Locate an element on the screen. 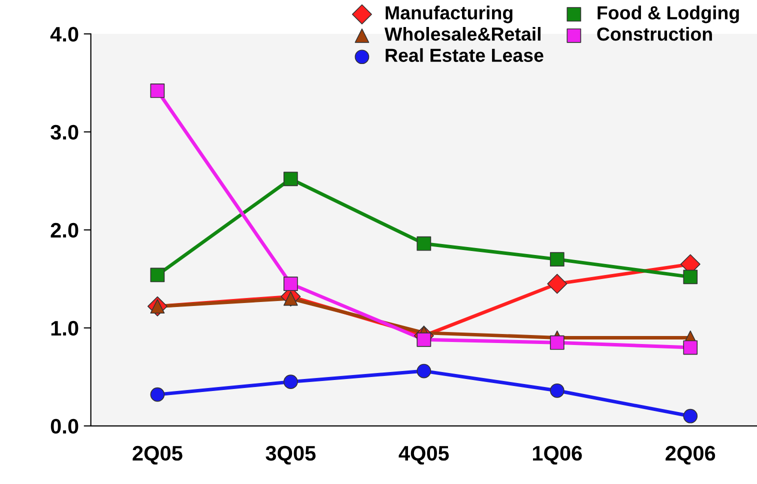 This screenshot has width=757, height=484. legend-label: Food & Lodging is located at coordinates (668, 15).